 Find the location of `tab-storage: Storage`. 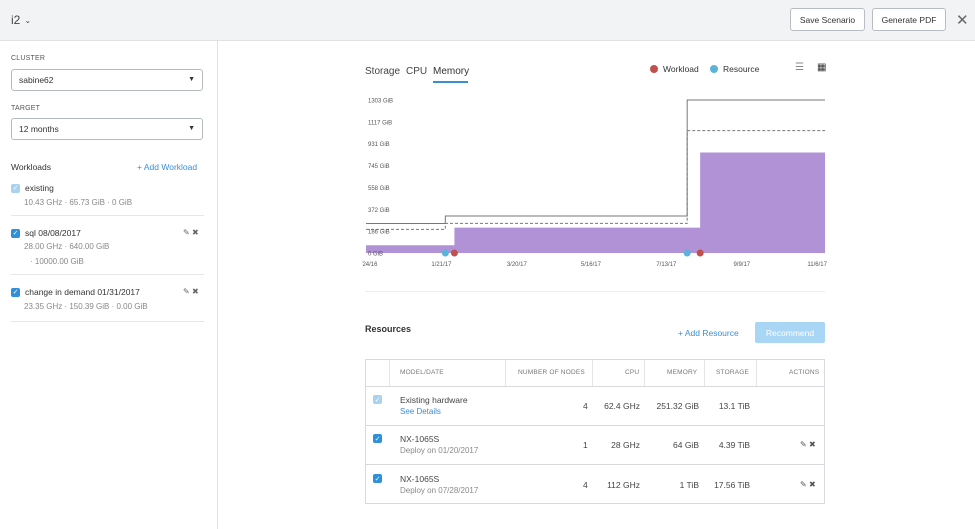

tab-storage: Storage is located at coordinates (383, 71).